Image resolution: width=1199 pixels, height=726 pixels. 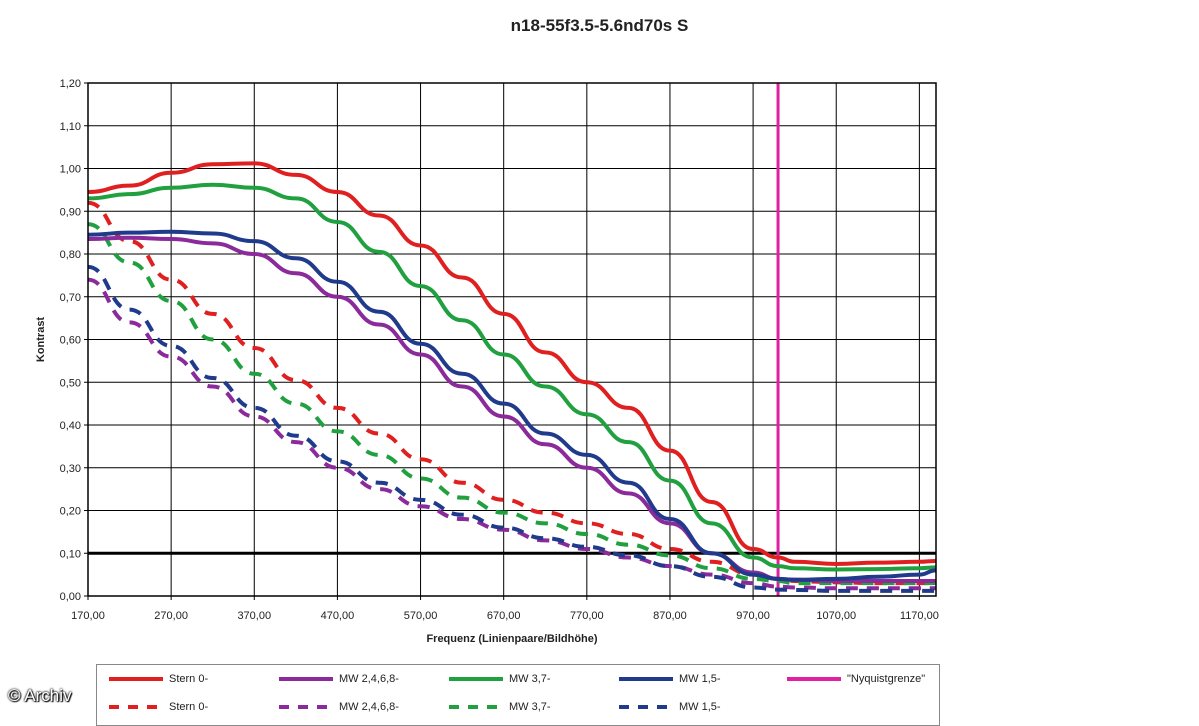 I want to click on x-tick-label: 870,00, so click(x=670, y=616).